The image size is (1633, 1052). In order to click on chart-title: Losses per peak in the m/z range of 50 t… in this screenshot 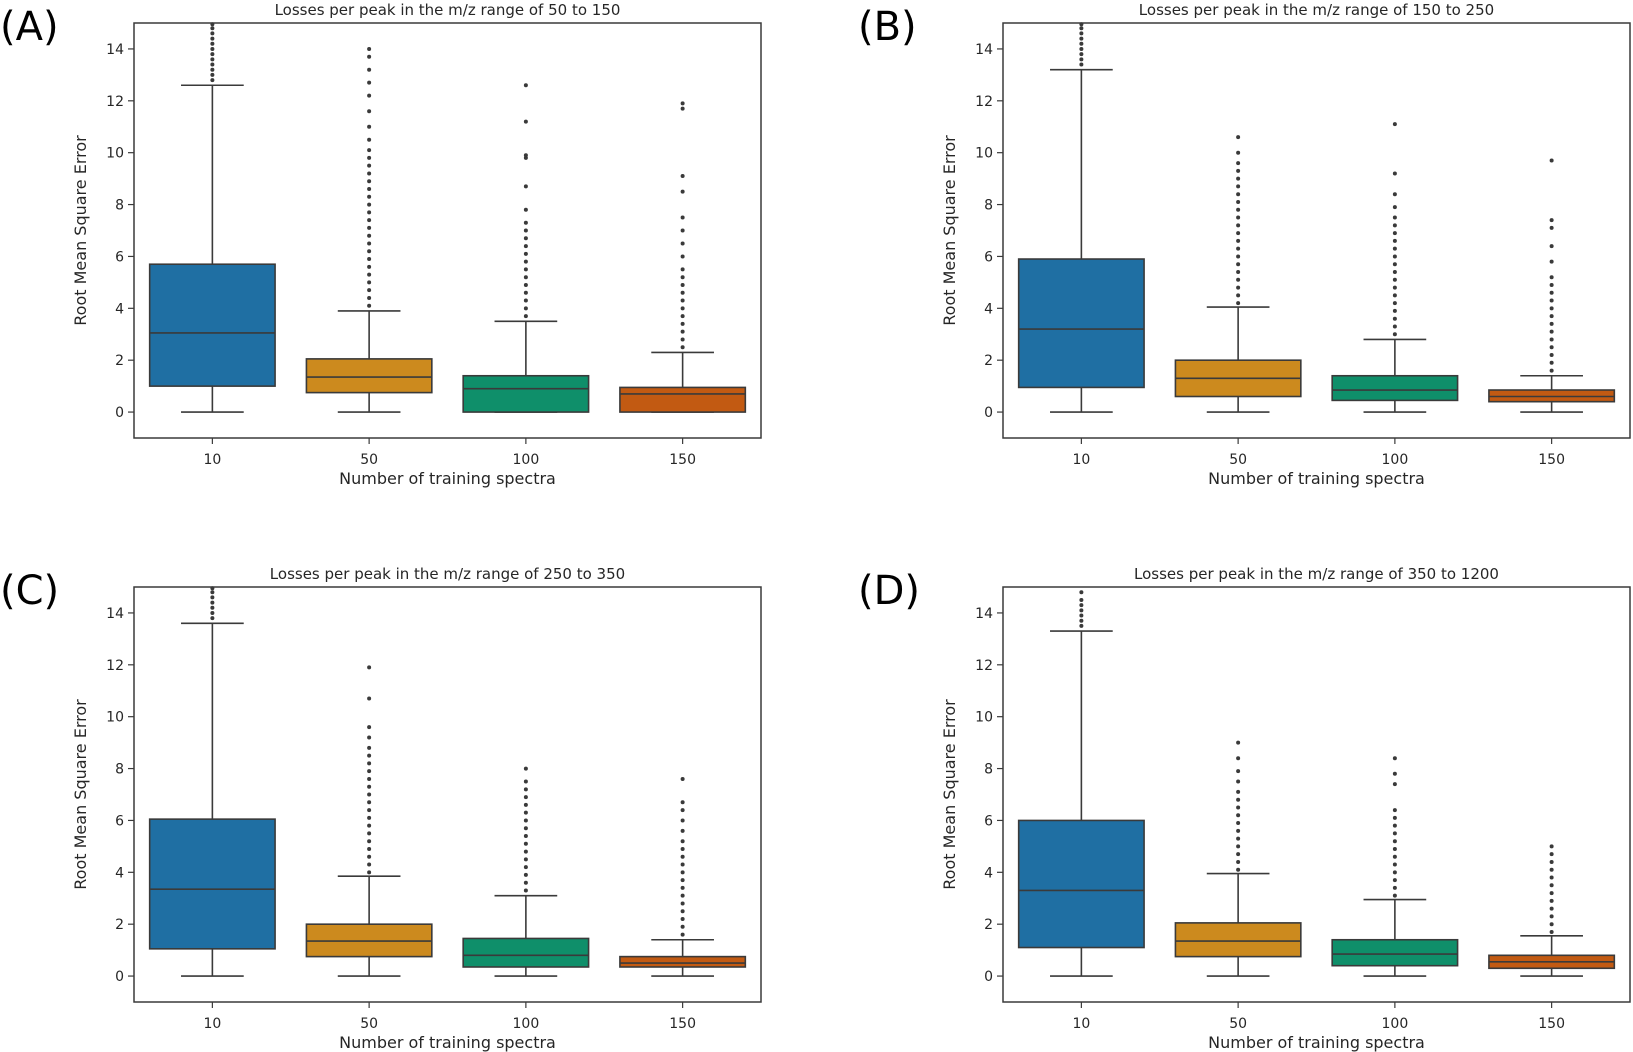, I will do `click(448, 10)`.